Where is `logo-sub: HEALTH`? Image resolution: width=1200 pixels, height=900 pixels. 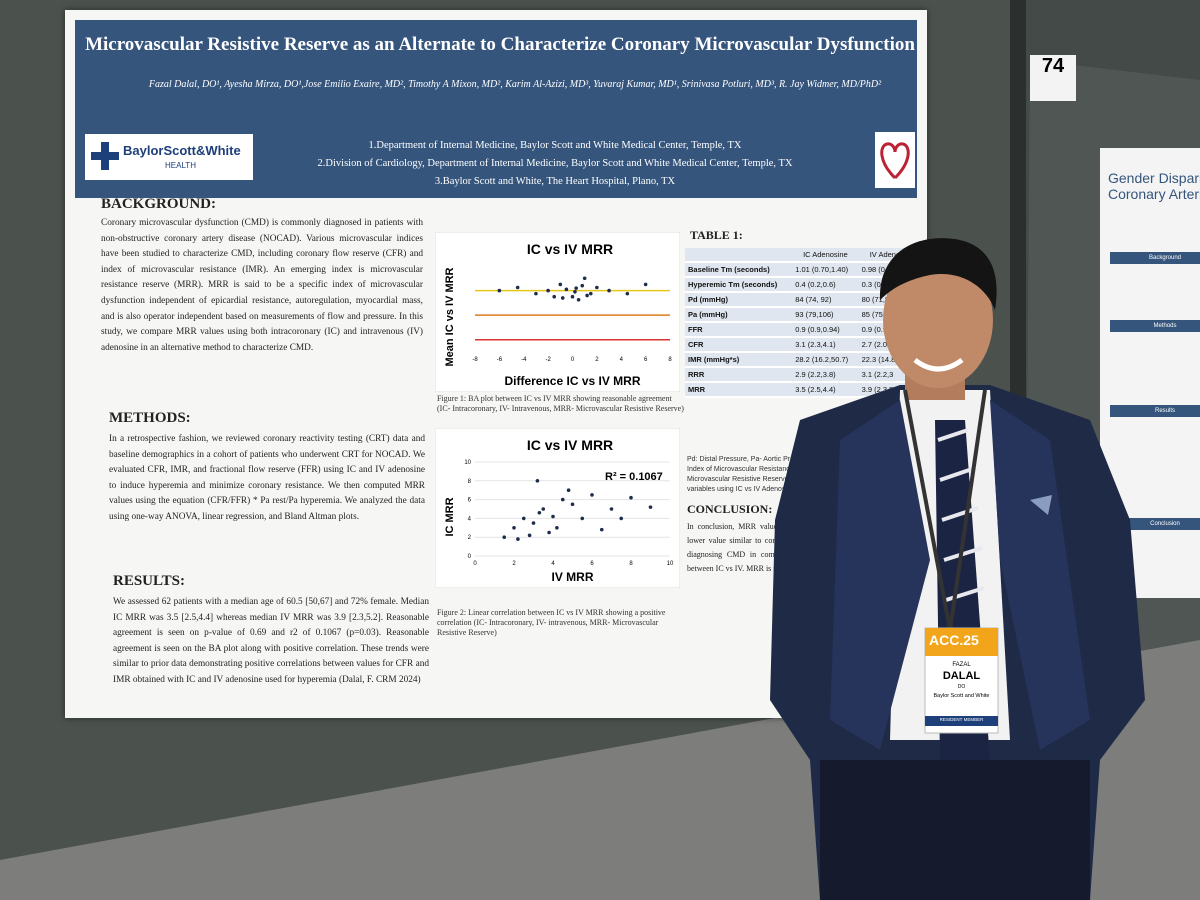
logo-sub: HEALTH is located at coordinates (180, 165).